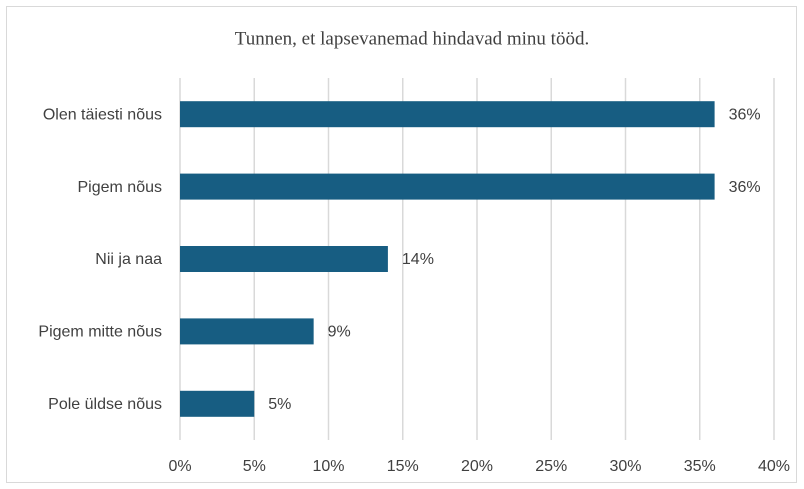 The width and height of the screenshot is (804, 489). I want to click on y-tick-label: Pole üldse nõus, so click(105, 404).